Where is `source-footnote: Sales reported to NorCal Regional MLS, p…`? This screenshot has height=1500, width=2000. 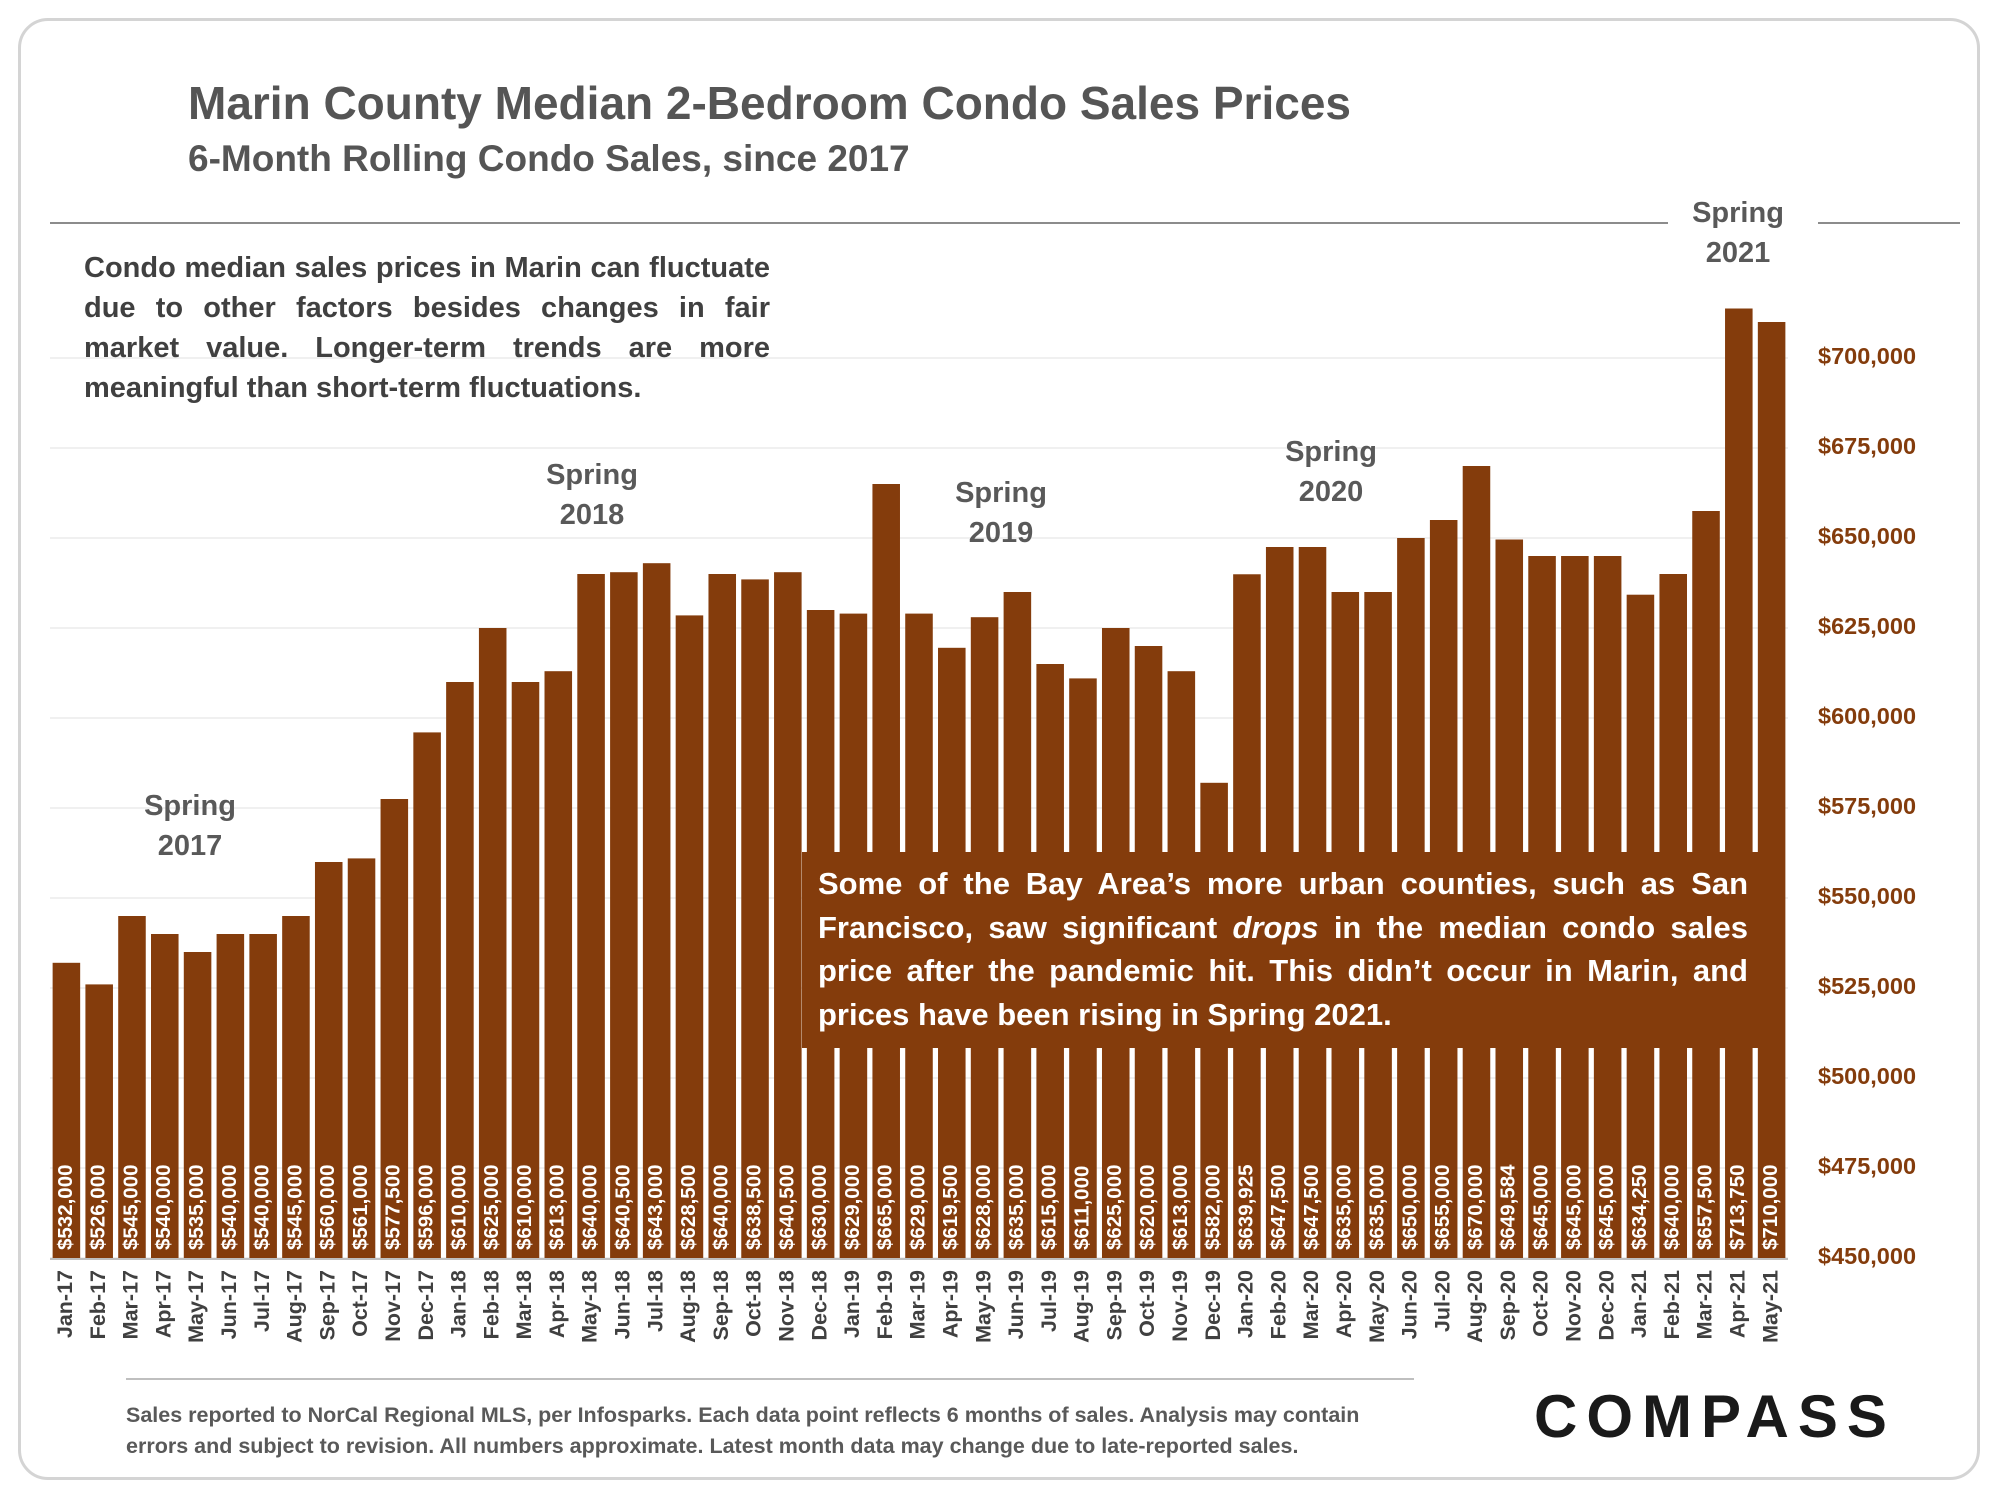 source-footnote: Sales reported to NorCal Regional MLS, p… is located at coordinates (791, 1431).